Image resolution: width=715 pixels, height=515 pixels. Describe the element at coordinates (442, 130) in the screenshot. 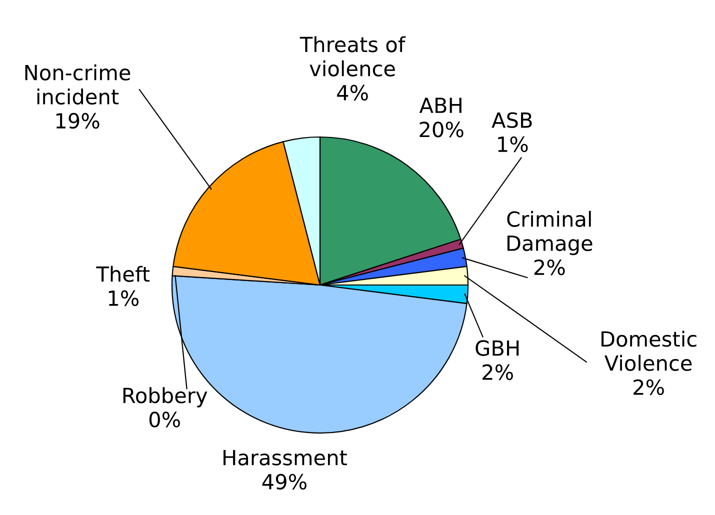

I see `data-label: 20%` at that location.